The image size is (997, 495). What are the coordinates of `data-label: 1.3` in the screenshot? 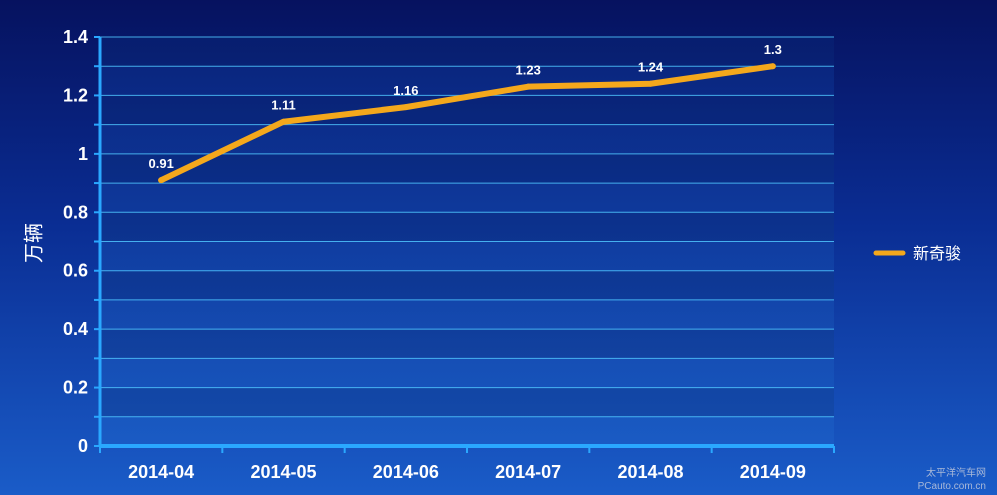 It's located at (773, 49).